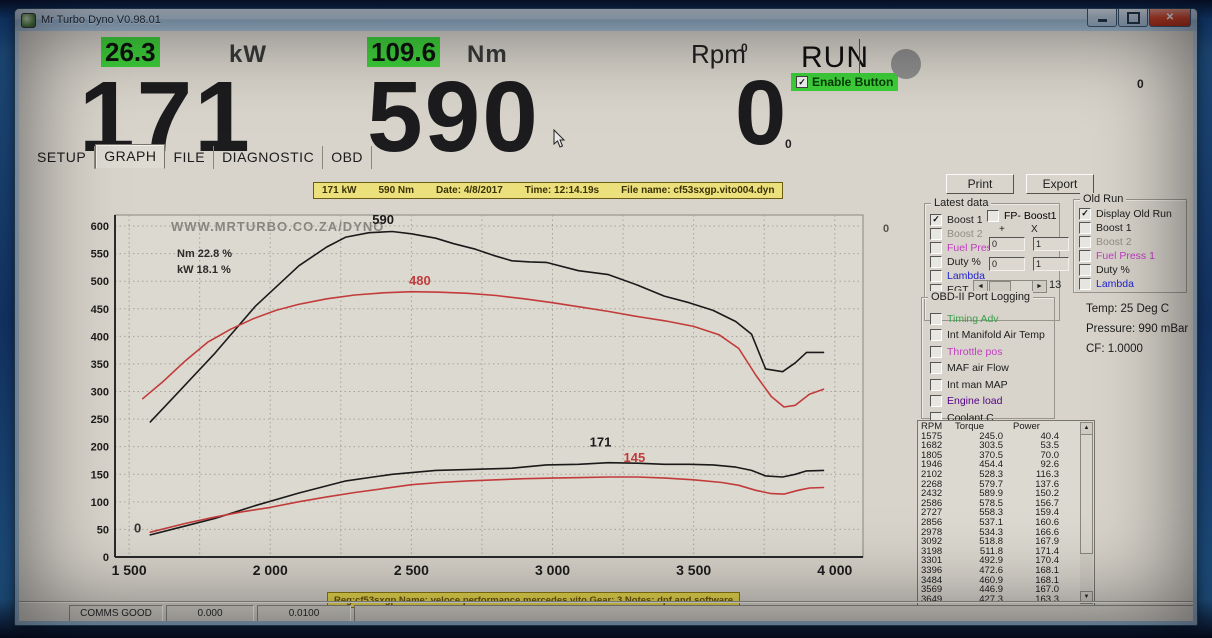 Image resolution: width=1212 pixels, height=638 pixels. I want to click on table-cell: 589.9, so click(991, 494).